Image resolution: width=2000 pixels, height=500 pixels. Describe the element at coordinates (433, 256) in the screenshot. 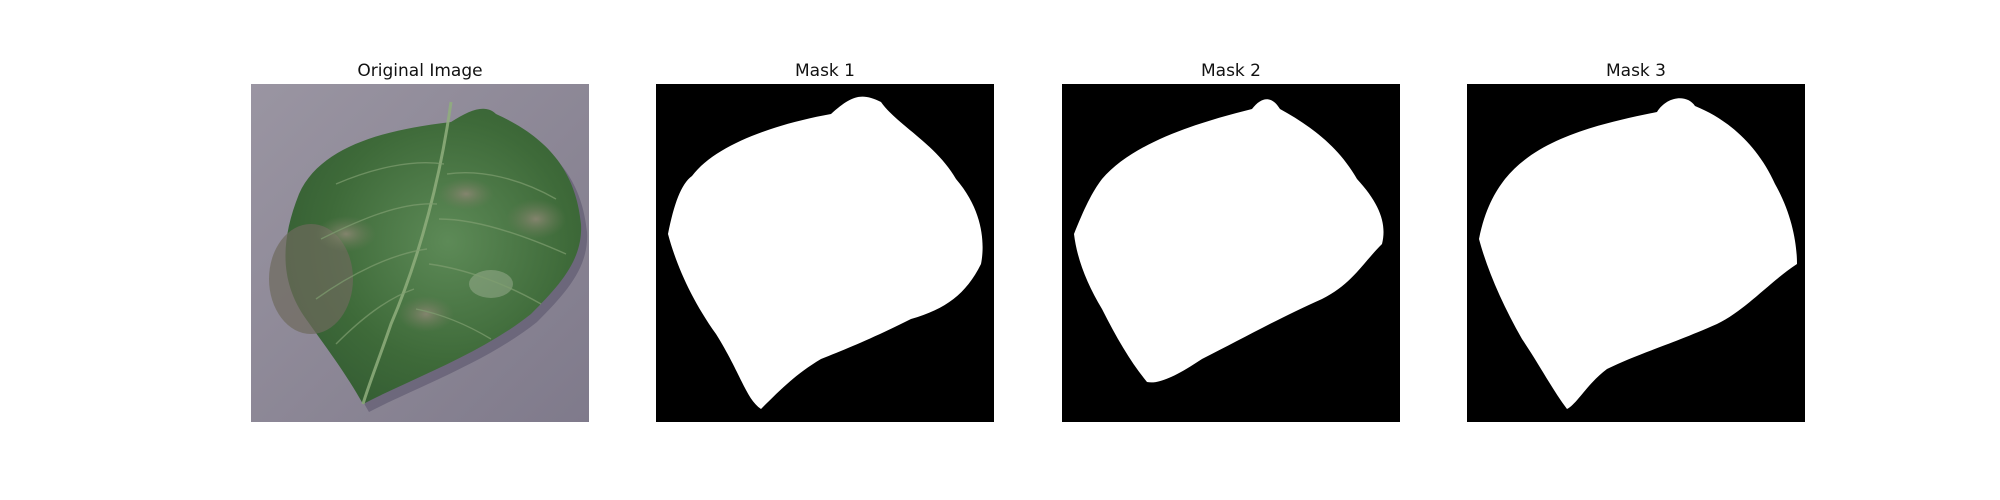

I see `leaf-shape` at that location.